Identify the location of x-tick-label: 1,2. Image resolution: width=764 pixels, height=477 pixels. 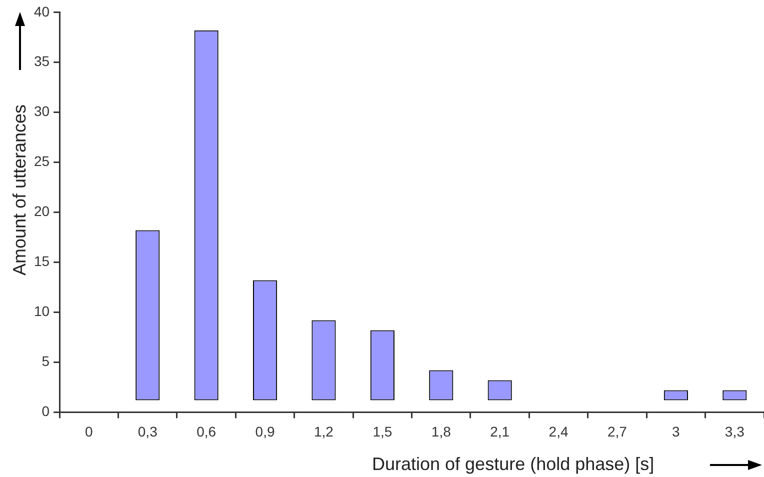
(324, 431).